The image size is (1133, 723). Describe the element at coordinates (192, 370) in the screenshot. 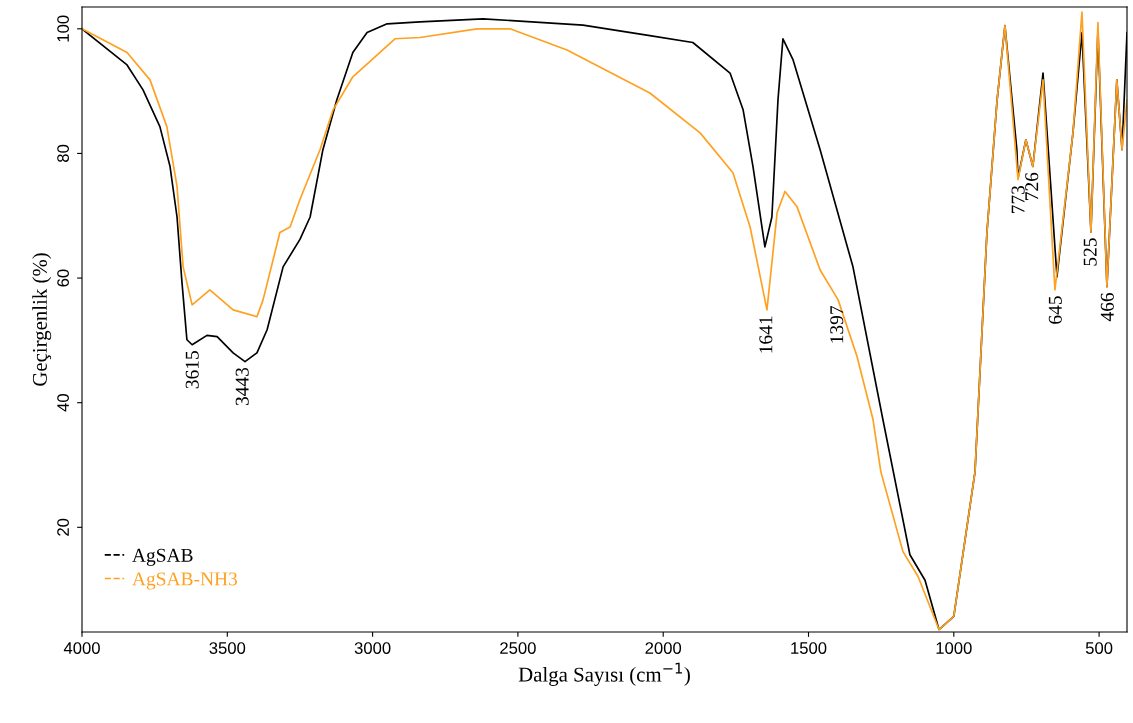

I see `annotation: 3615` at that location.